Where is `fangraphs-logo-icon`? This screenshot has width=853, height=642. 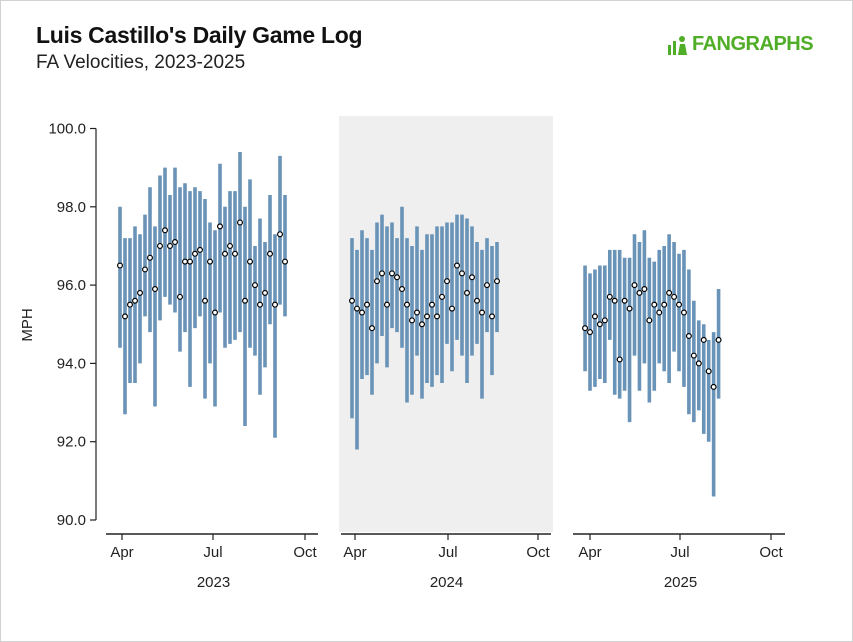
fangraphs-logo-icon is located at coordinates (677, 45).